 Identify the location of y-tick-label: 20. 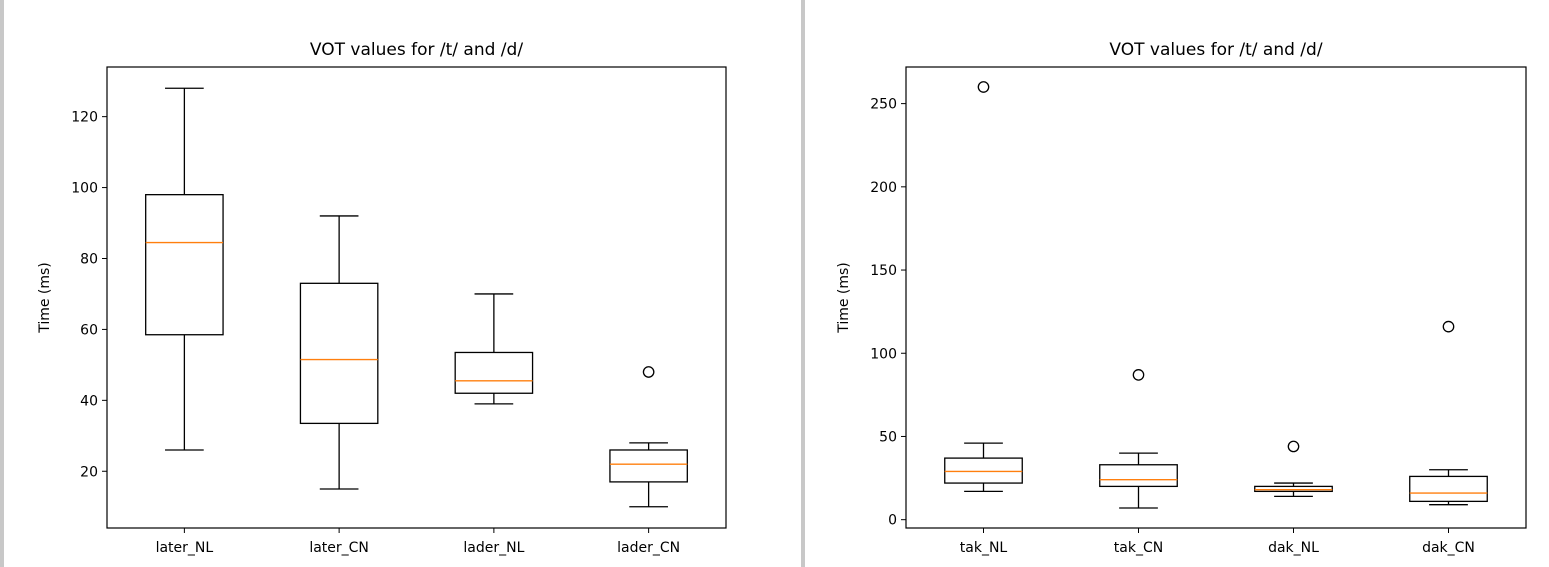
(89, 472).